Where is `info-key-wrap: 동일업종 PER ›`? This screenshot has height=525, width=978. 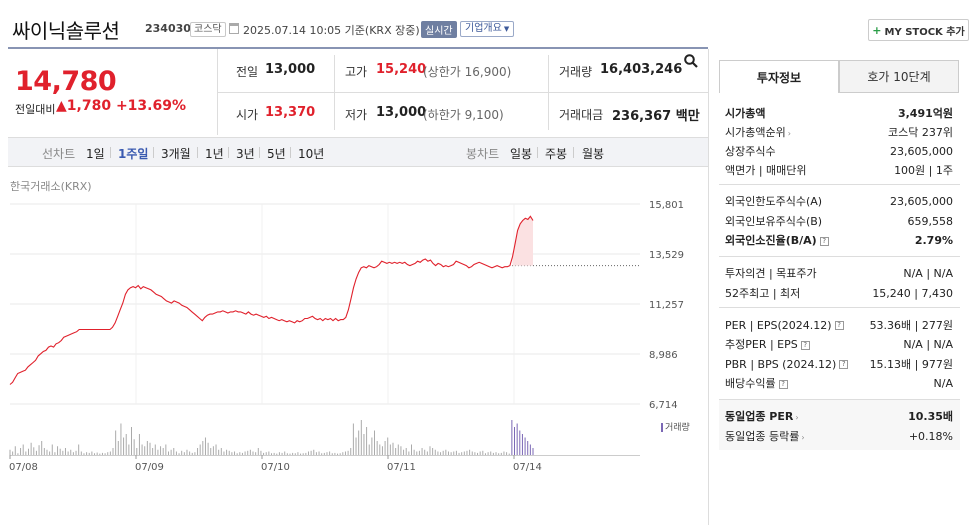
info-key-wrap: 동일업종 PER › is located at coordinates (762, 416).